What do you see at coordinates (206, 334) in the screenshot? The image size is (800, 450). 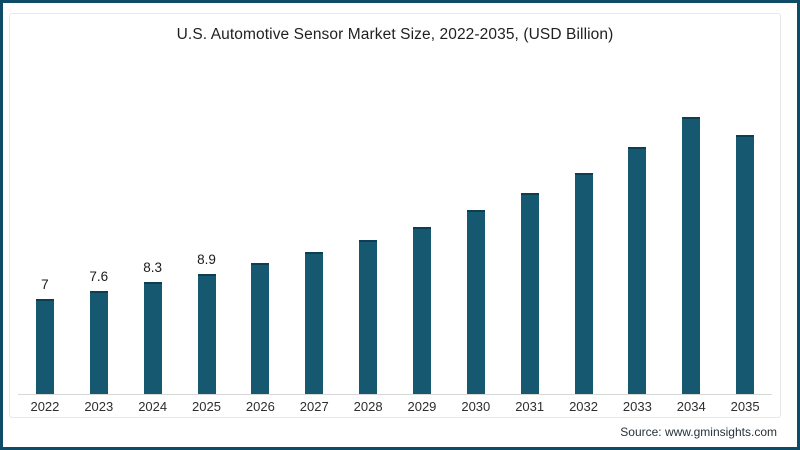 I see `bar-2025` at bounding box center [206, 334].